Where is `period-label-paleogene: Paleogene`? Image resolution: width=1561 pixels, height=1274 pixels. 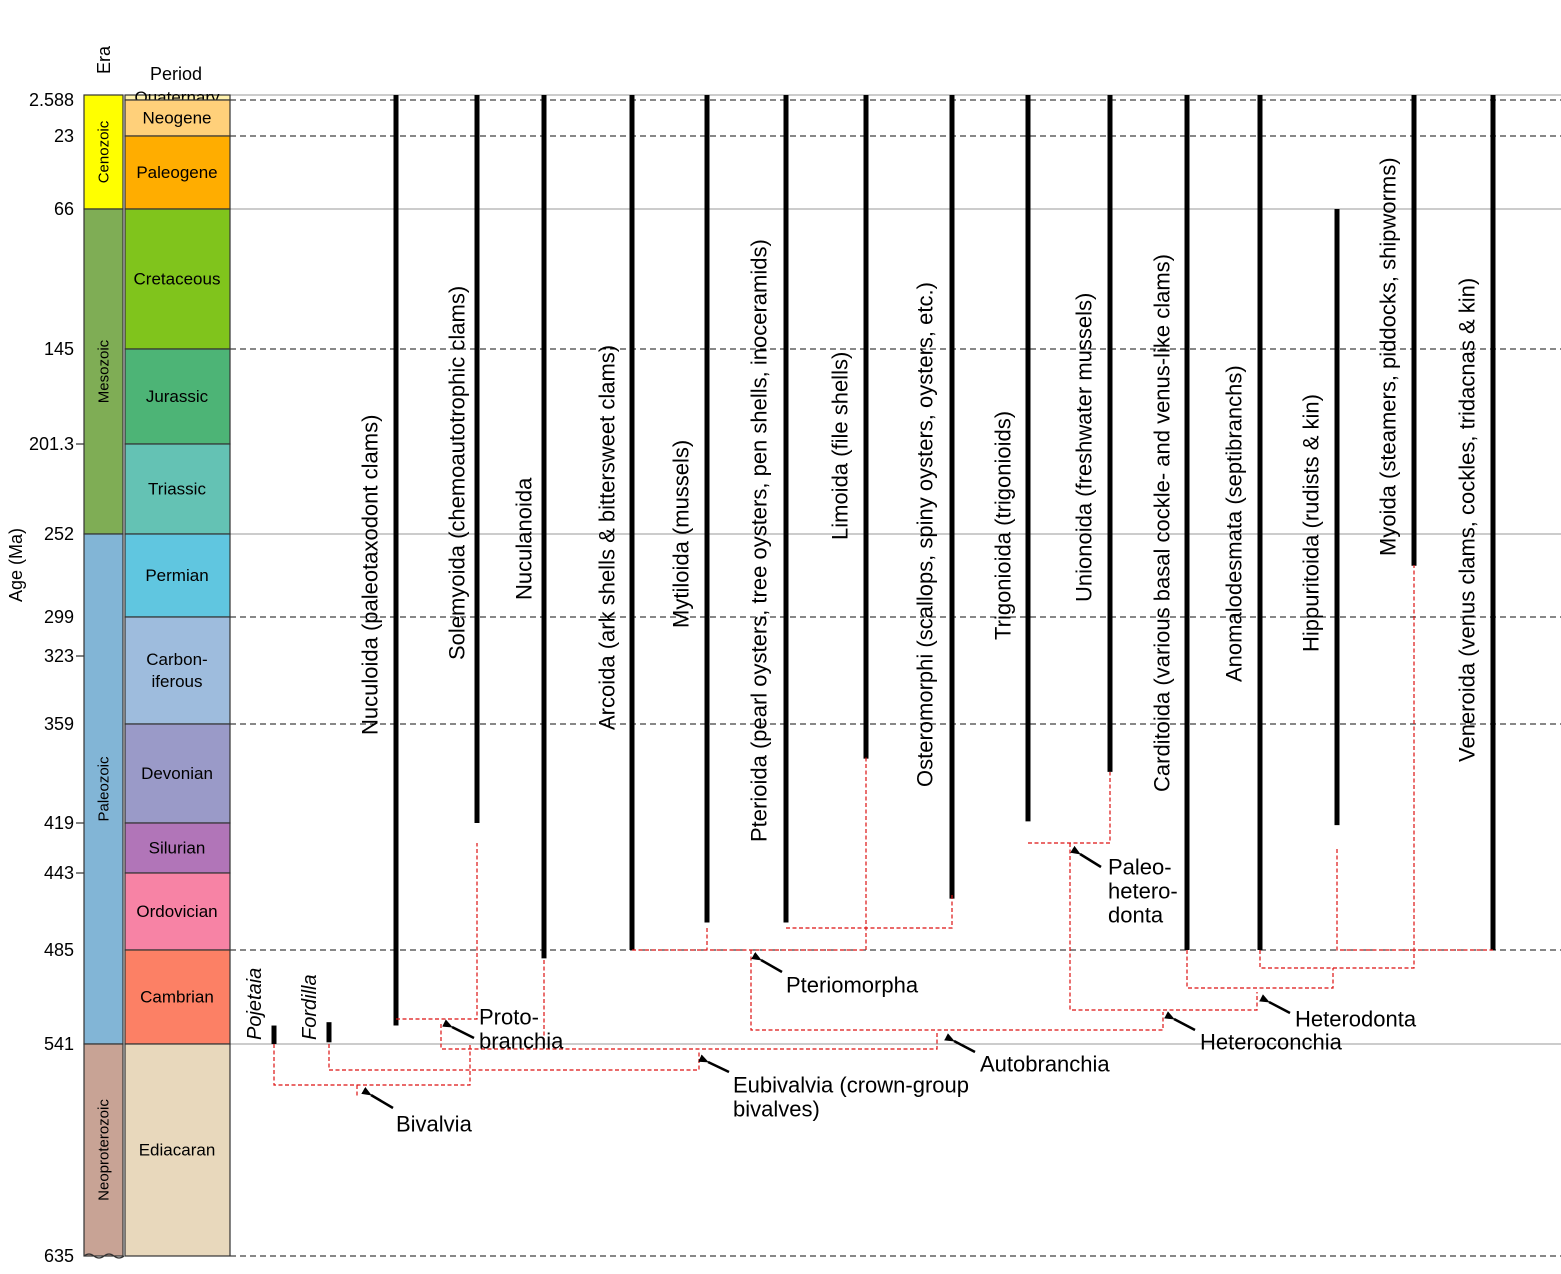
period-label-paleogene: Paleogene is located at coordinates (176, 172).